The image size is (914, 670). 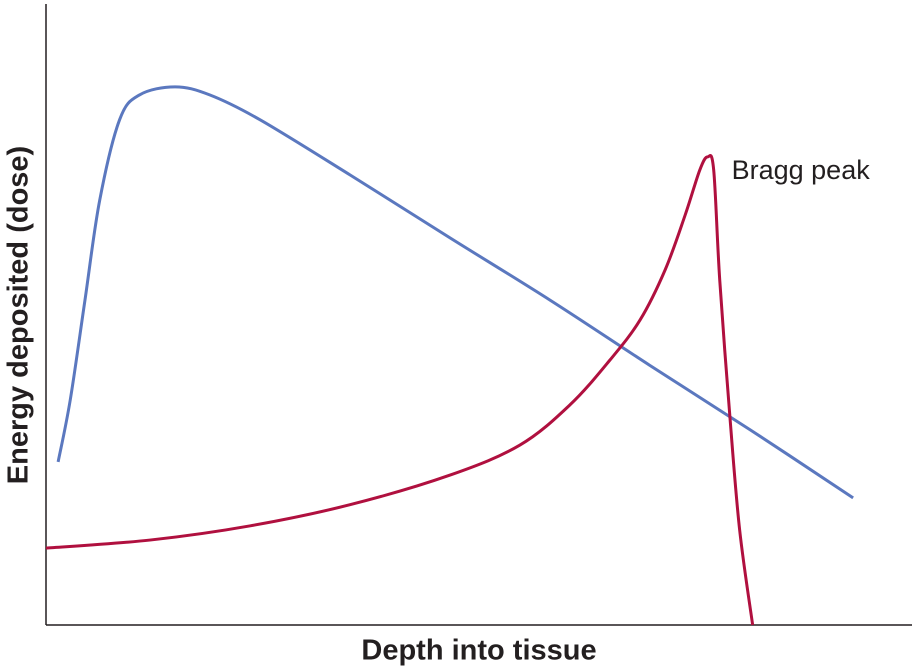 What do you see at coordinates (19, 315) in the screenshot?
I see `y-axis-label: Energy deposited (dose)` at bounding box center [19, 315].